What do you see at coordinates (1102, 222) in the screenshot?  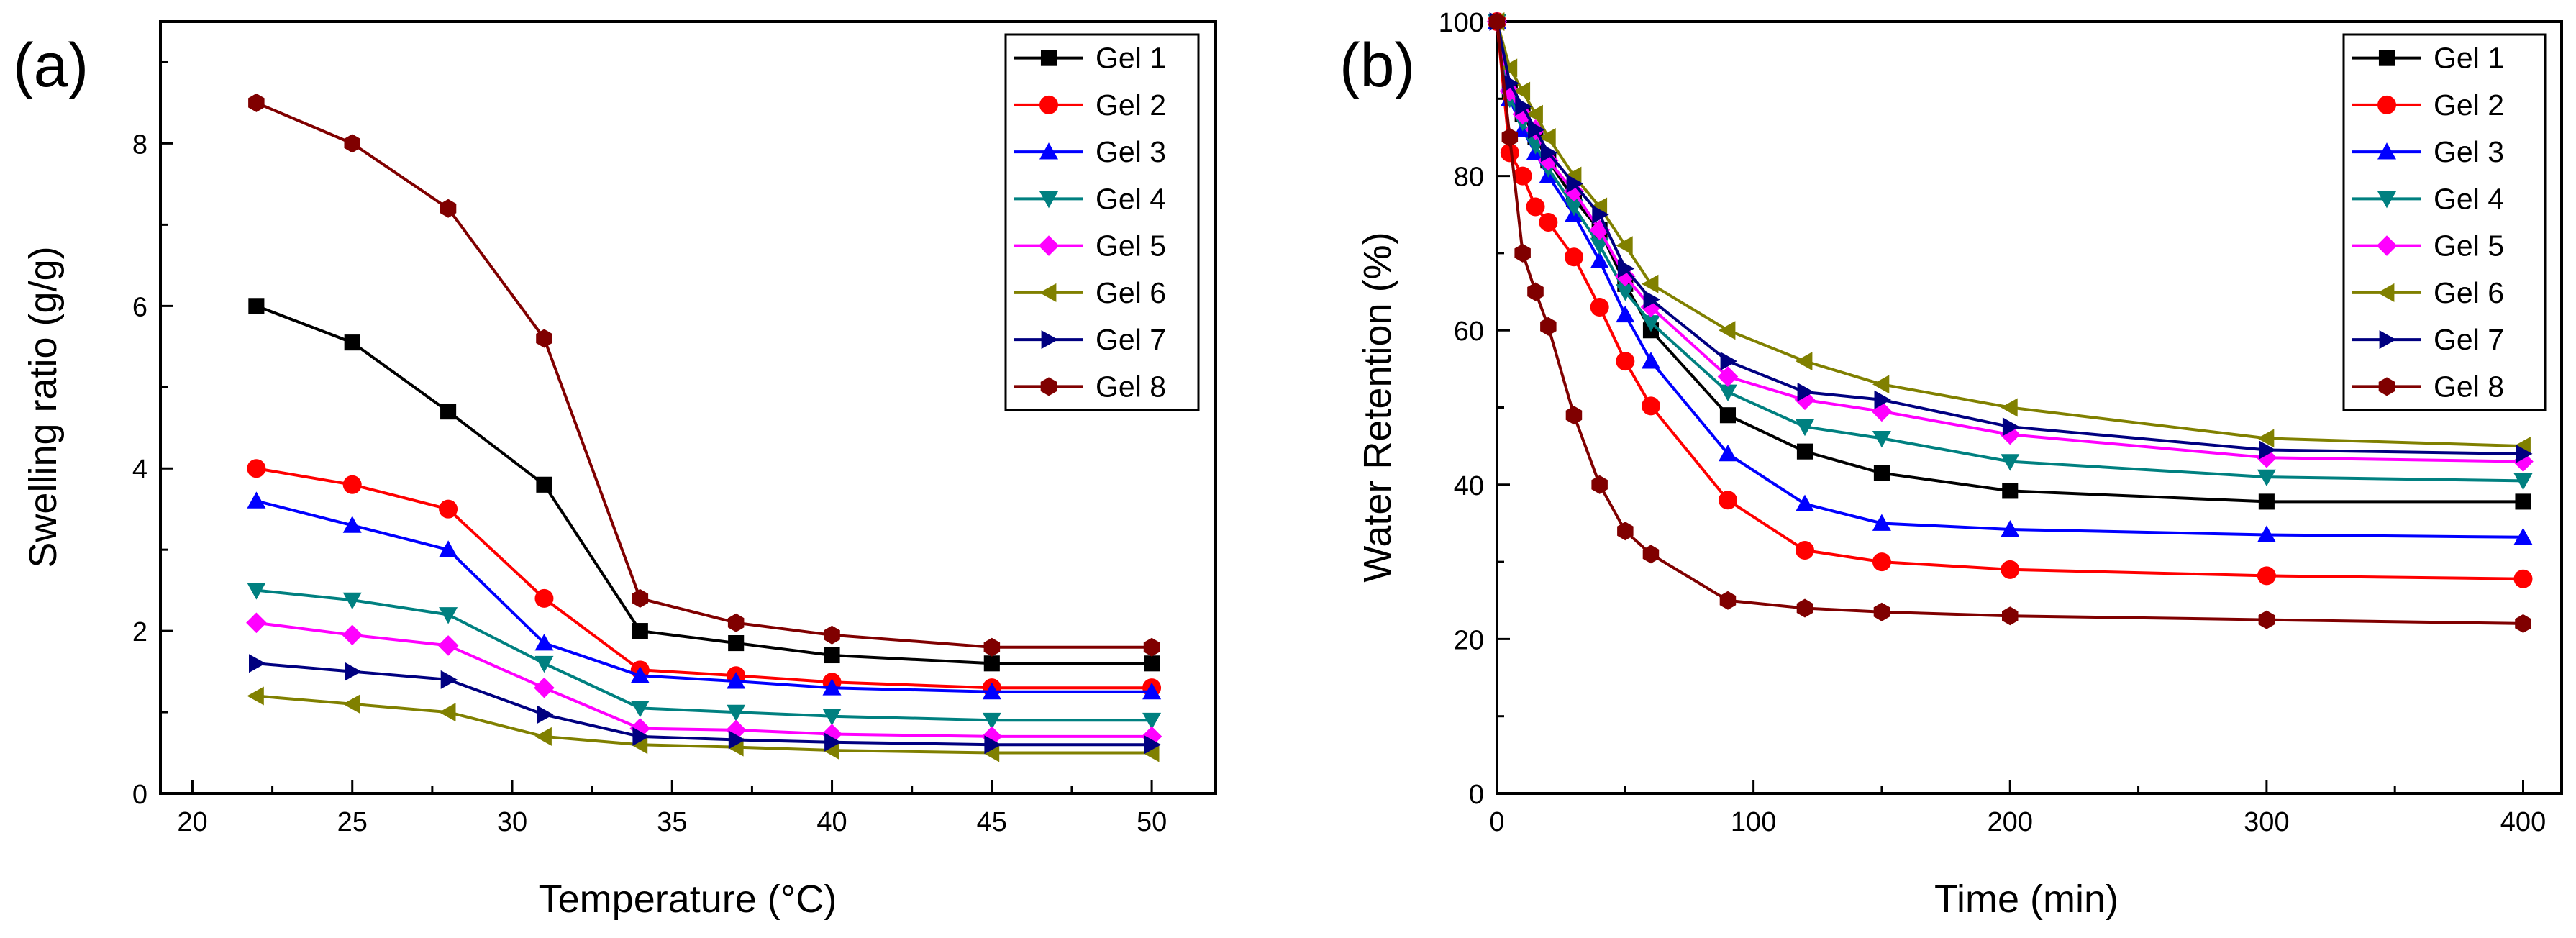 I see `legend-box` at bounding box center [1102, 222].